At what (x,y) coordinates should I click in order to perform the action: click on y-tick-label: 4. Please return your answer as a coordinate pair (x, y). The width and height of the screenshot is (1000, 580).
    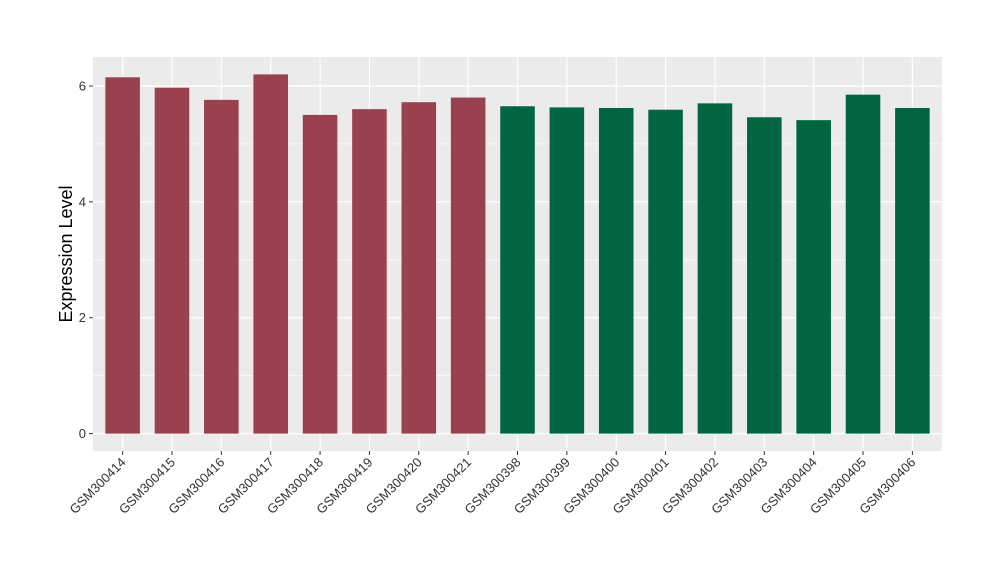
    Looking at the image, I should click on (82, 201).